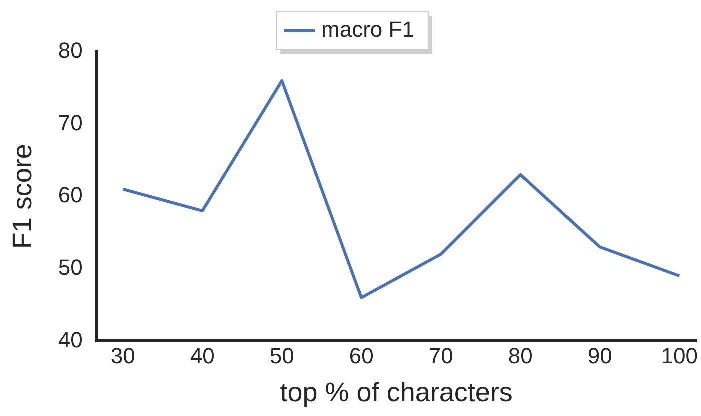  Describe the element at coordinates (70, 123) in the screenshot. I see `y-tick-label: 70` at that location.